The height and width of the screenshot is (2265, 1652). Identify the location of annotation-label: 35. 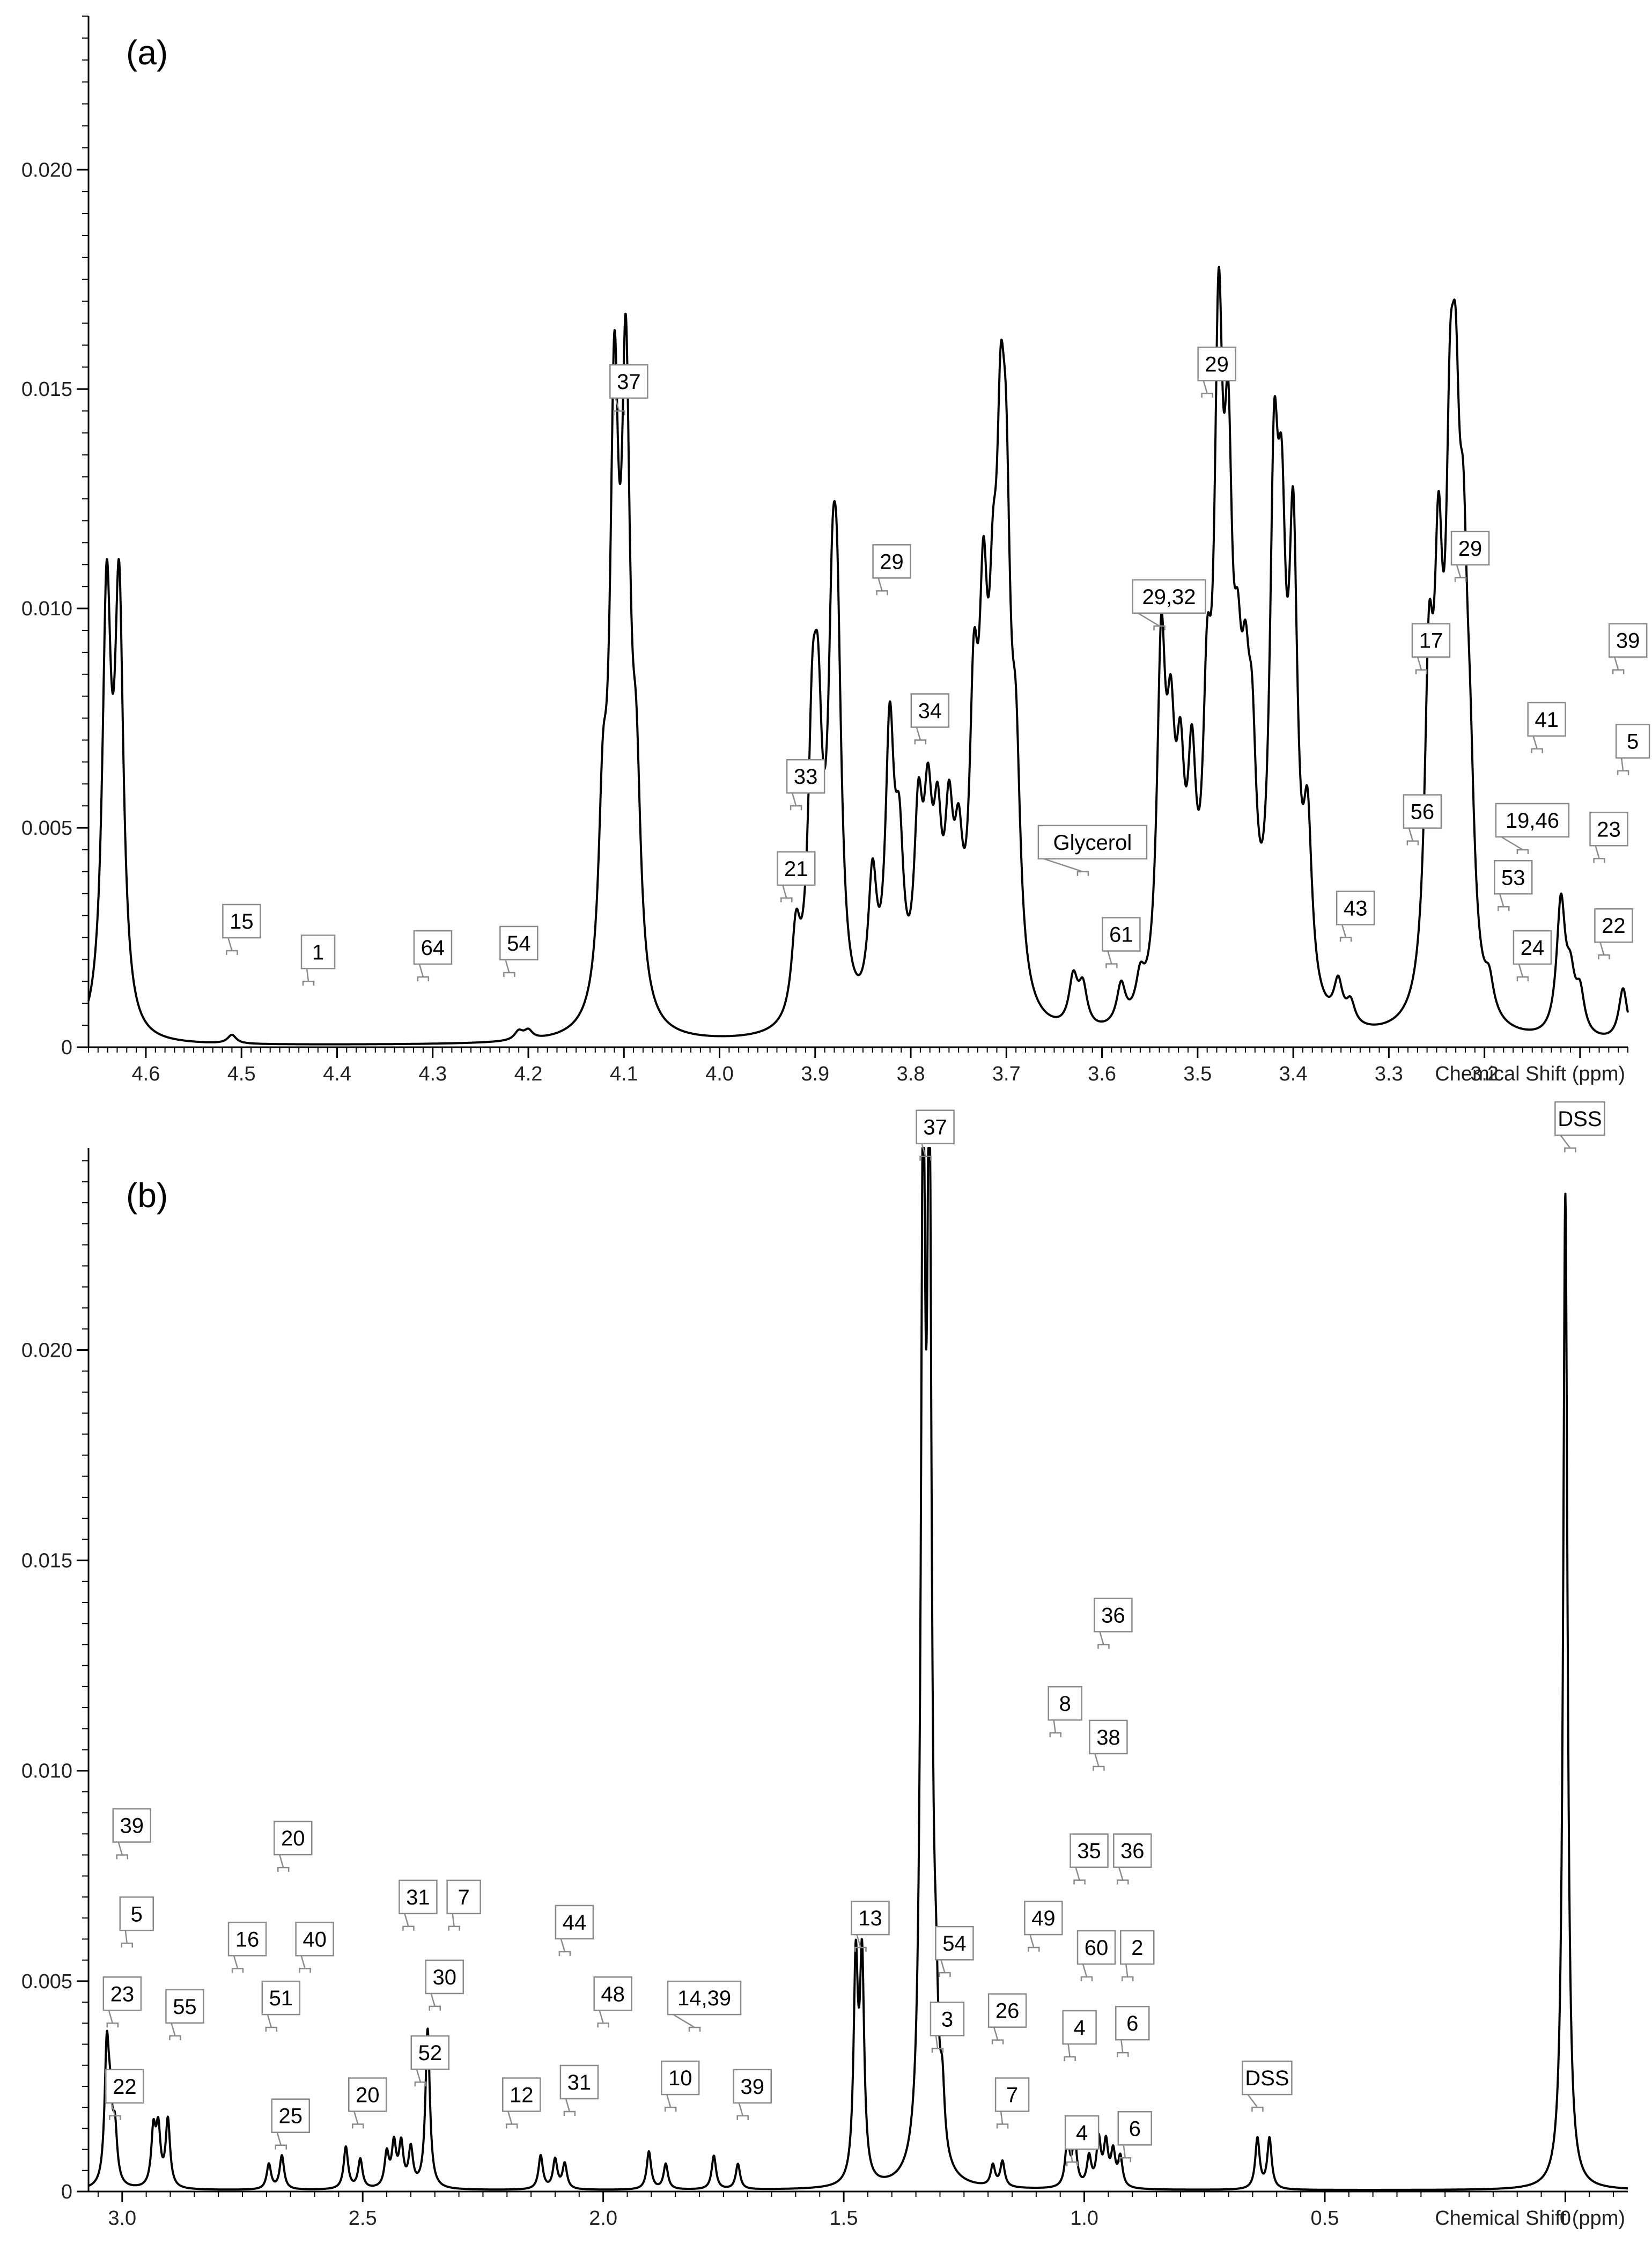
(1089, 1851).